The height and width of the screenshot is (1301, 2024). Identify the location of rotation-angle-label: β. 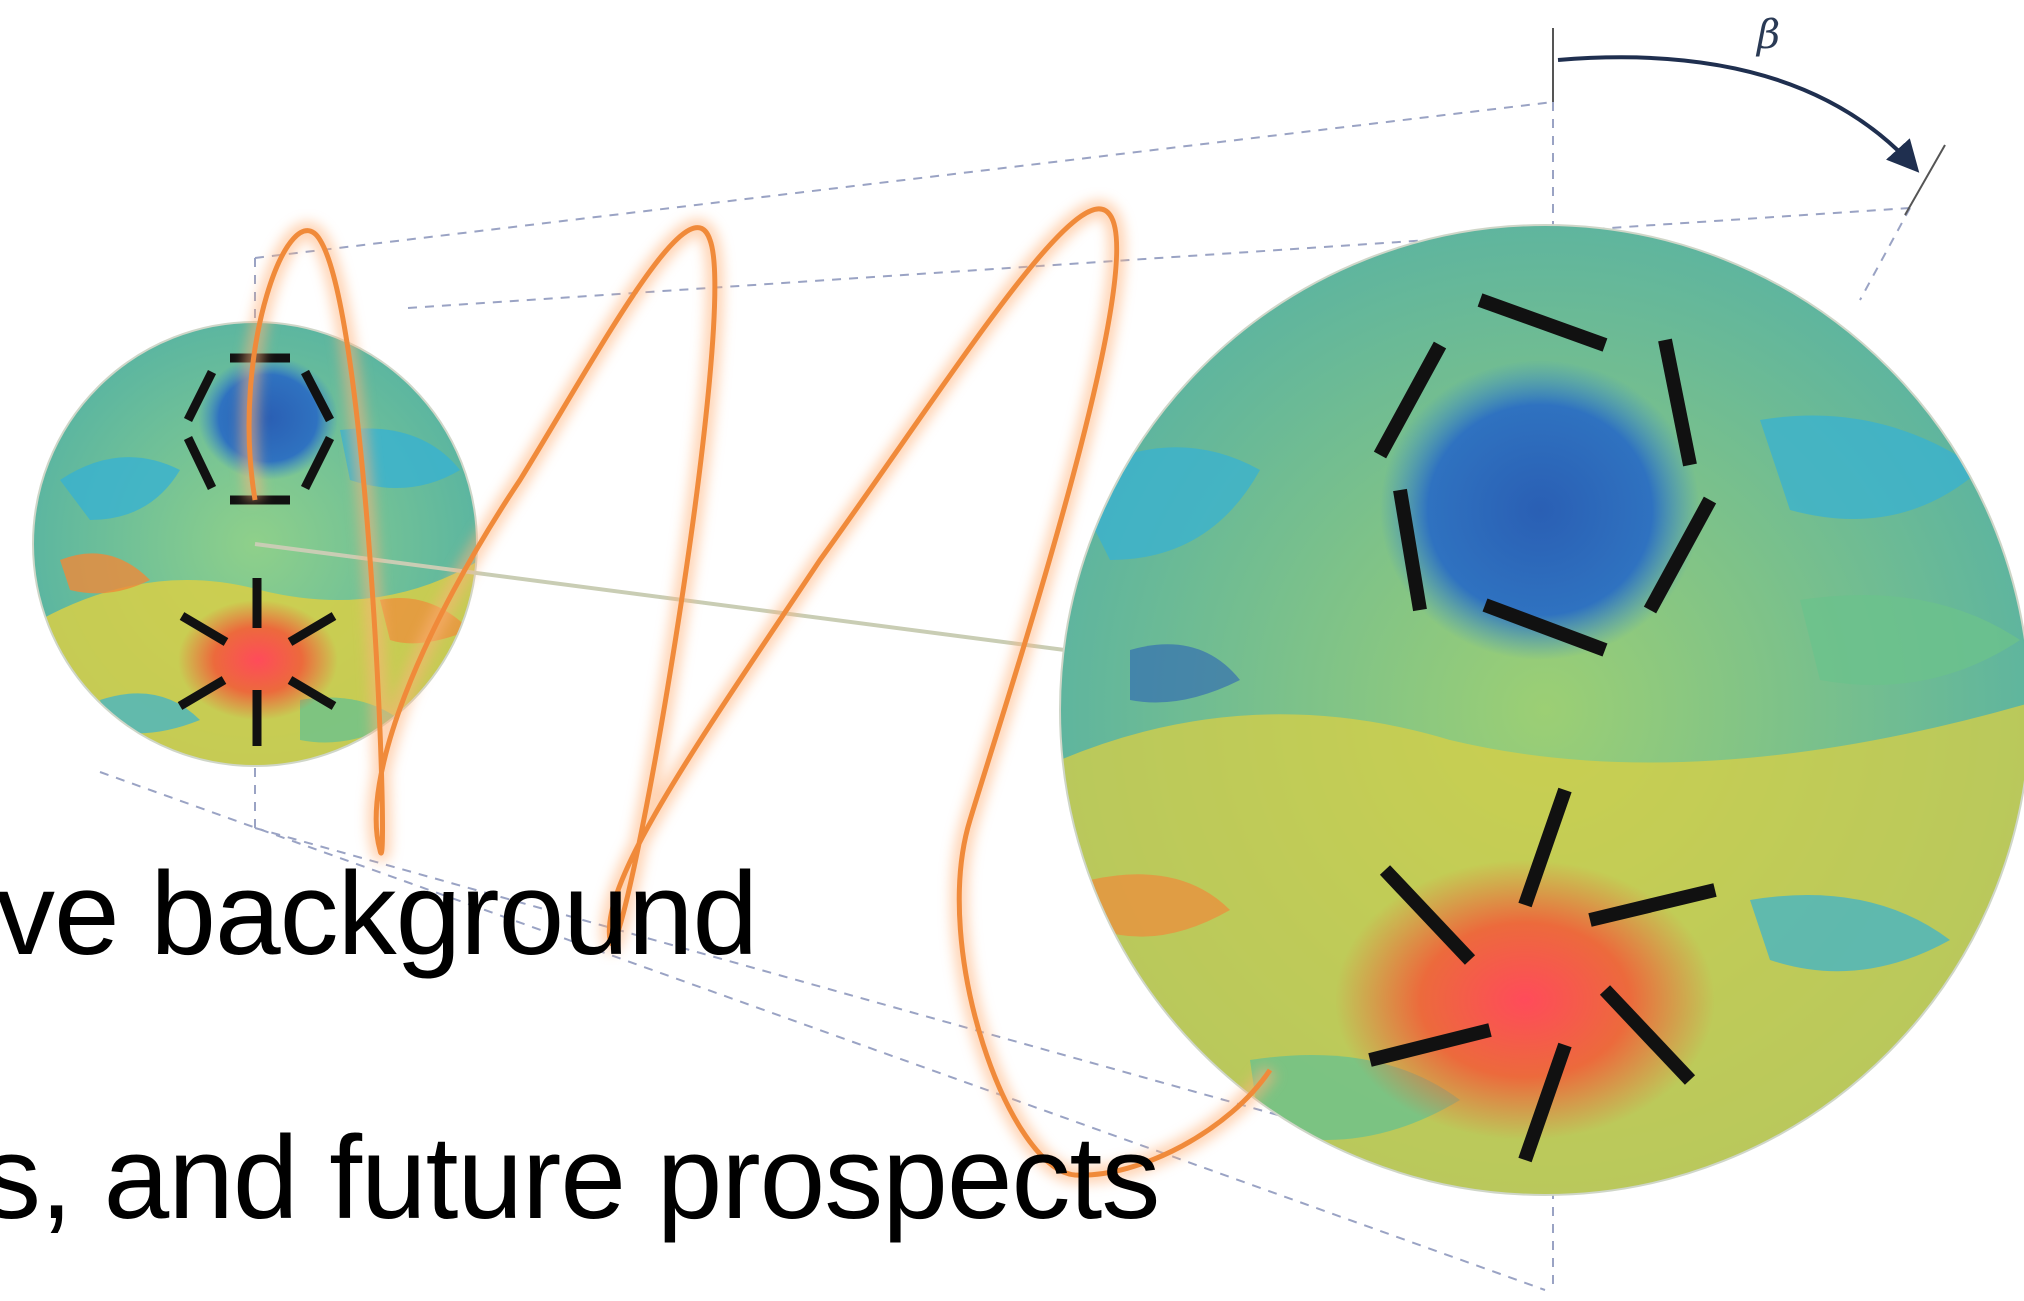
(1769, 35).